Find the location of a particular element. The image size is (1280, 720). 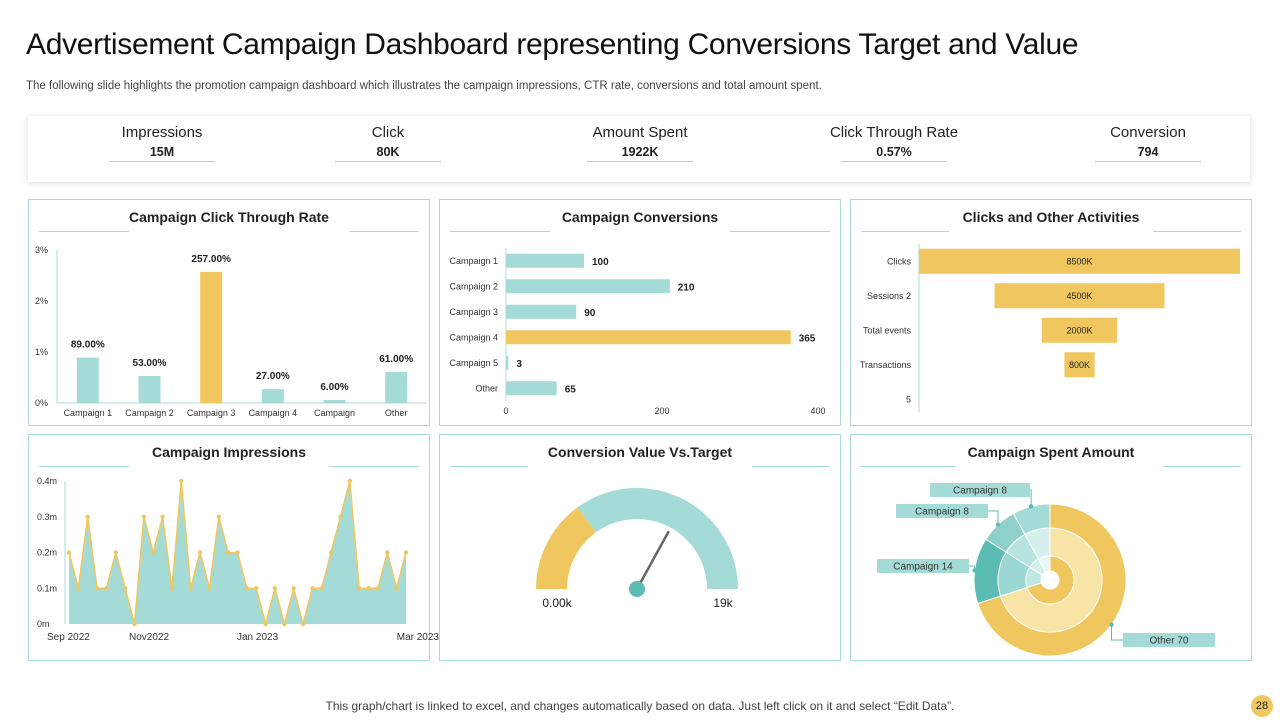

kpi-value: 80K is located at coordinates (388, 153).